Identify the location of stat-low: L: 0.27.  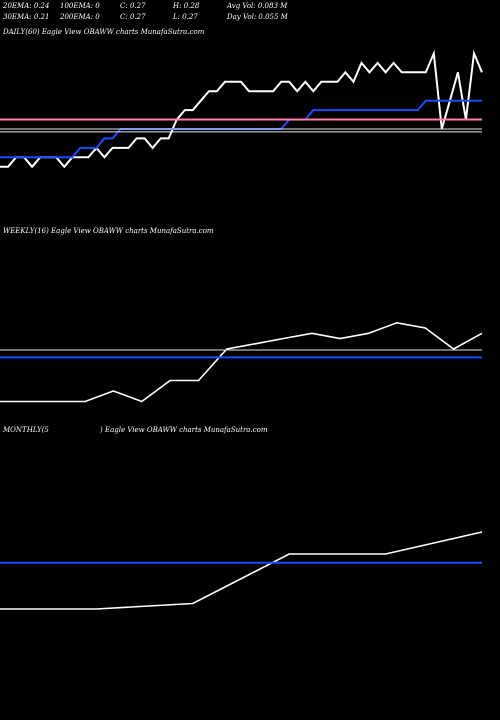
(185, 17).